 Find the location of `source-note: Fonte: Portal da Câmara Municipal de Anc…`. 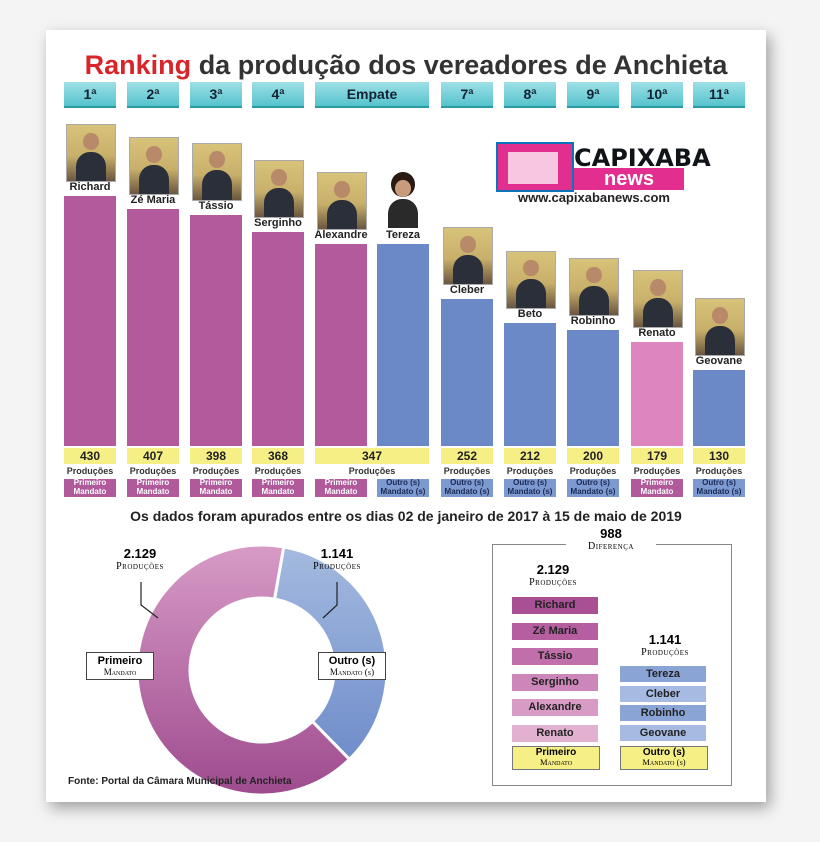

source-note: Fonte: Portal da Câmara Municipal de Anc… is located at coordinates (180, 781).